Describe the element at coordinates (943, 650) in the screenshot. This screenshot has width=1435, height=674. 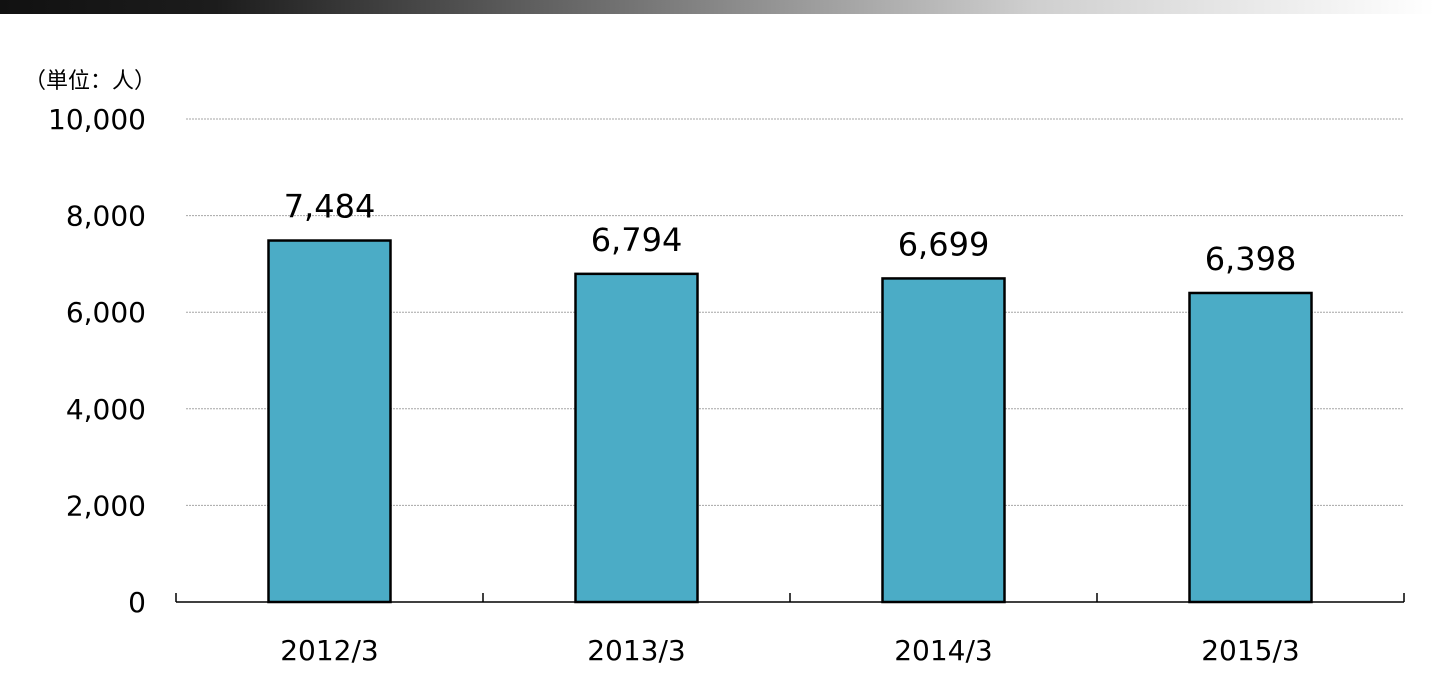
I see `x-tick-label: 2014/3` at that location.